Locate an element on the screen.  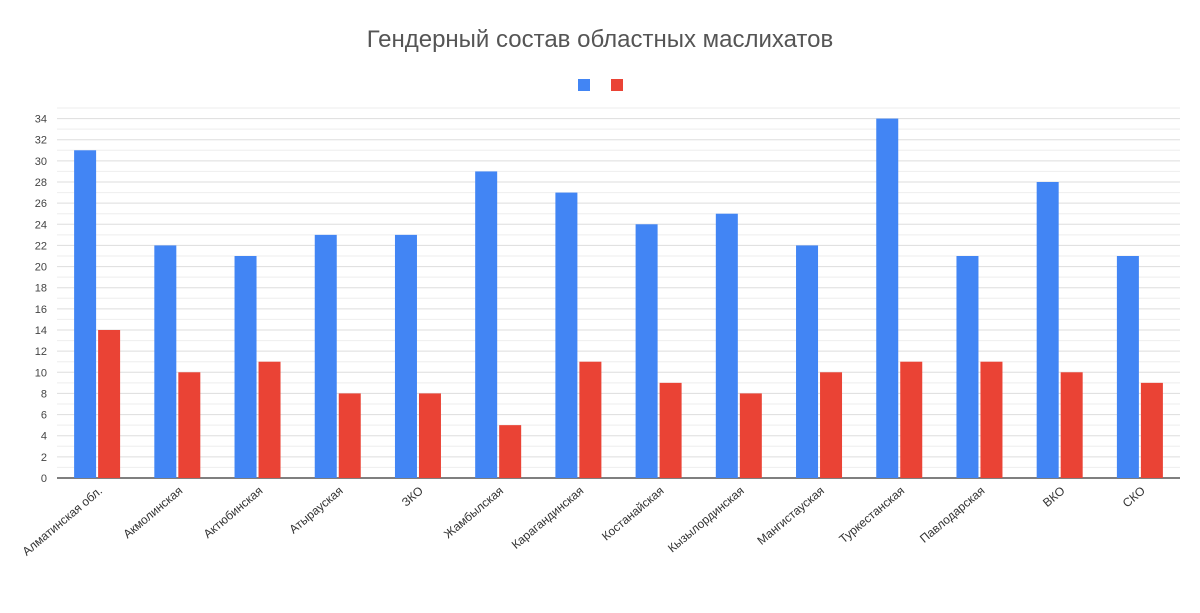
y-tick-label: 0 is located at coordinates (44, 479).